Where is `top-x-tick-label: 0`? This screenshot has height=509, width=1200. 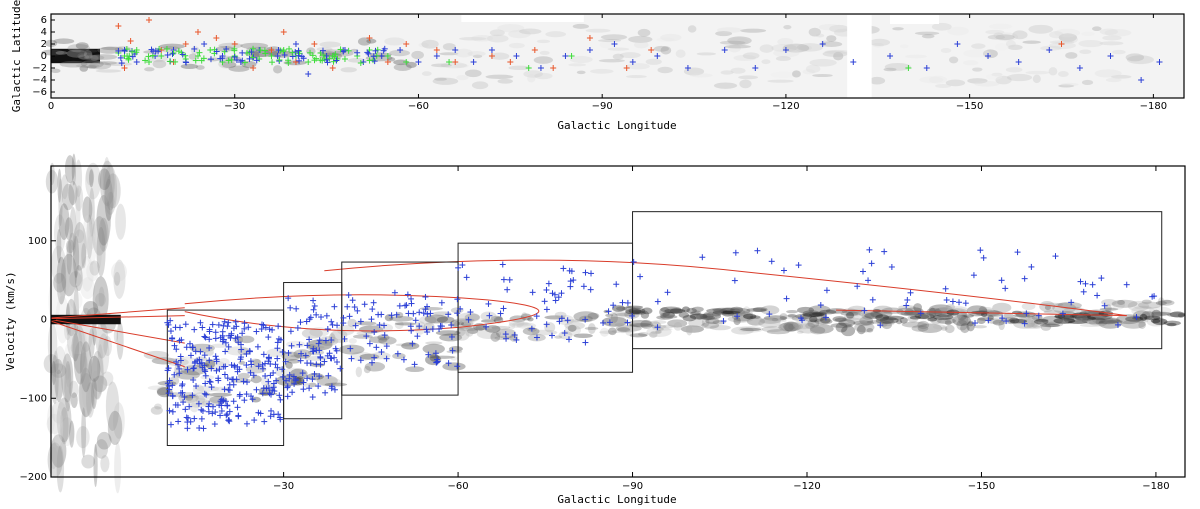 top-x-tick-label: 0 is located at coordinates (51, 106).